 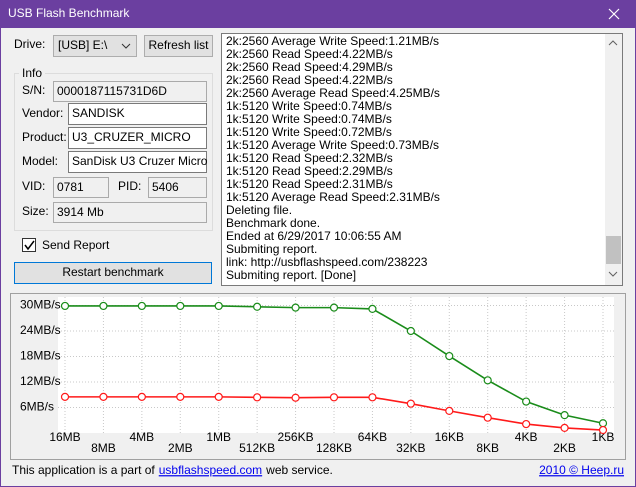 I want to click on log-line: 1k:5120 Read Speed:2.31MB/s, so click(x=309, y=184).